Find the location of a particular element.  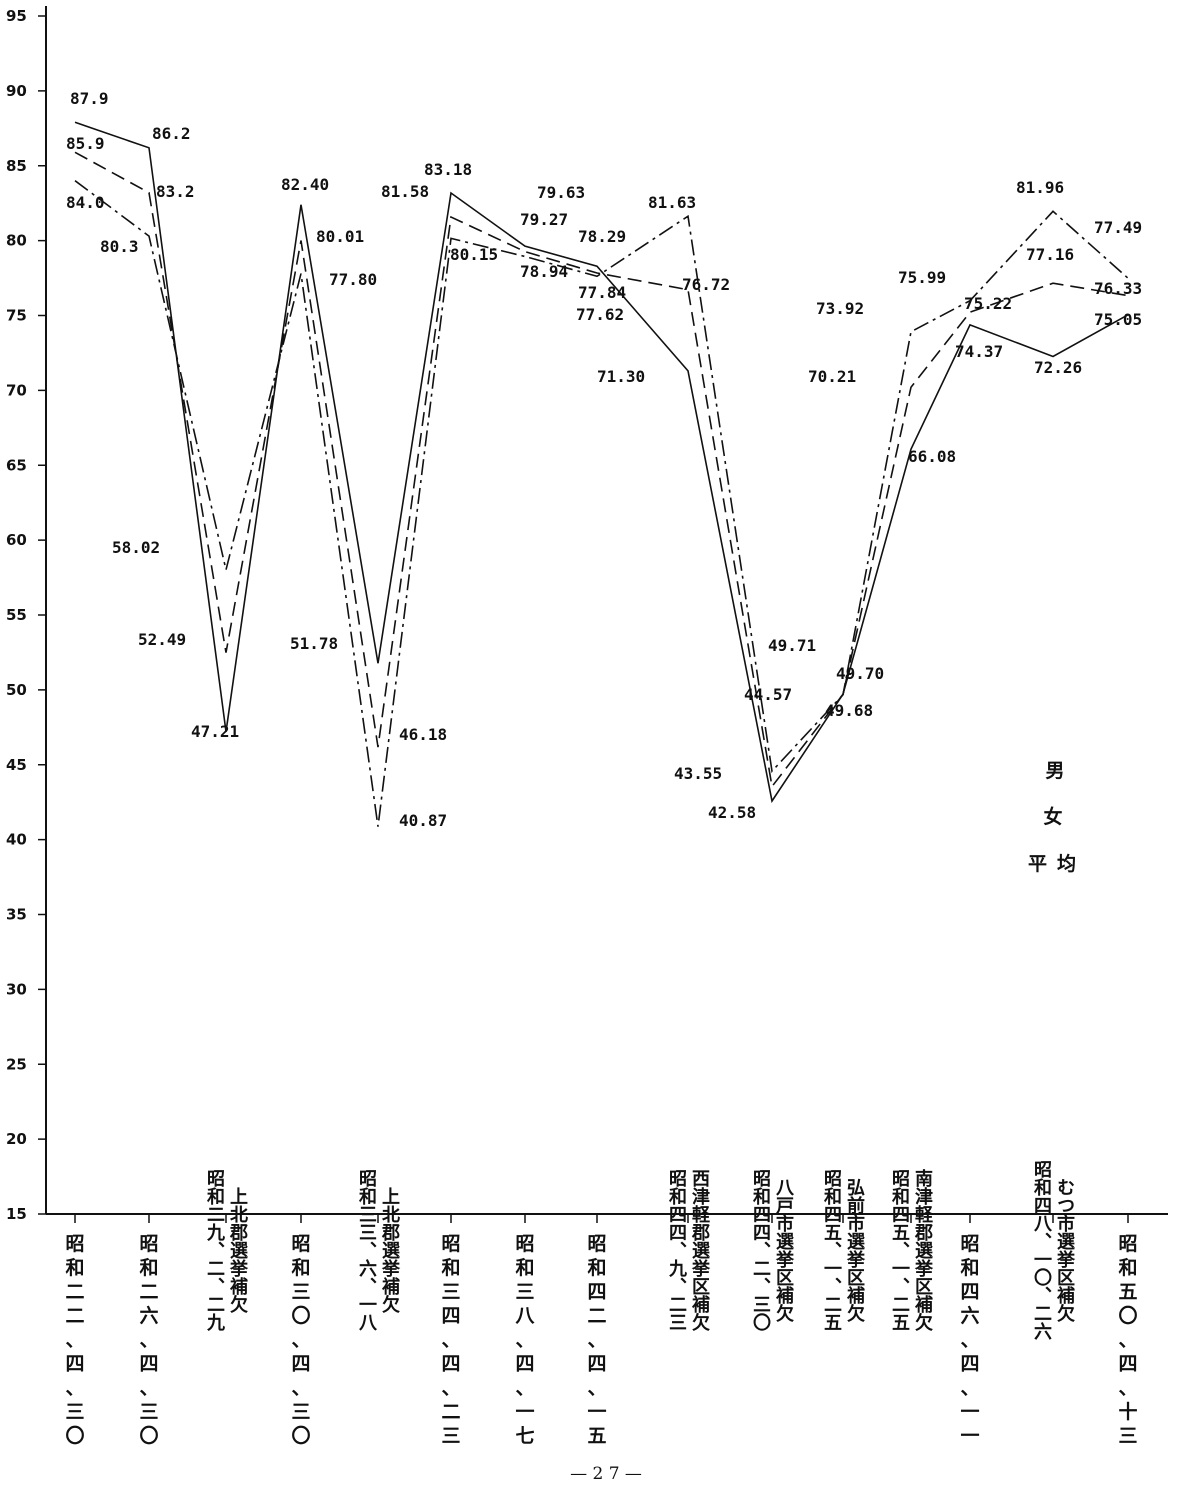

category-label-column: 南津軽郡選挙区補欠 is located at coordinates (923, 1250).